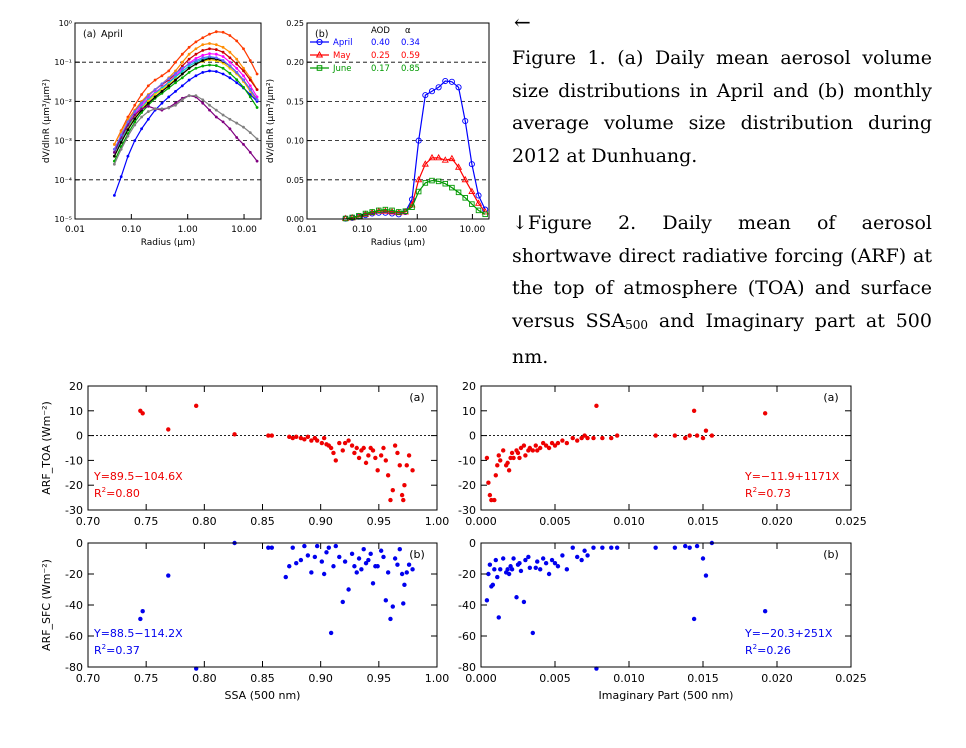 This screenshot has height=748, width=966. Describe the element at coordinates (295, 62) in the screenshot. I see `y-tick-label: 0.20` at that location.